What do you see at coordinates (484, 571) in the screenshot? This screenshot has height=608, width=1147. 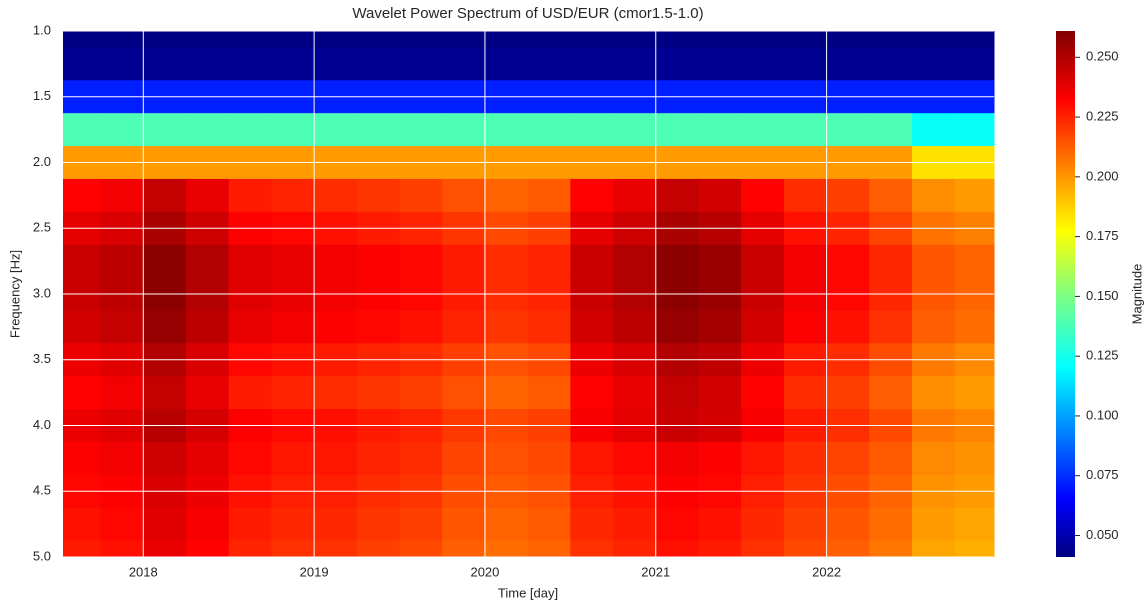 I see `x-tick-label: 2020` at bounding box center [484, 571].